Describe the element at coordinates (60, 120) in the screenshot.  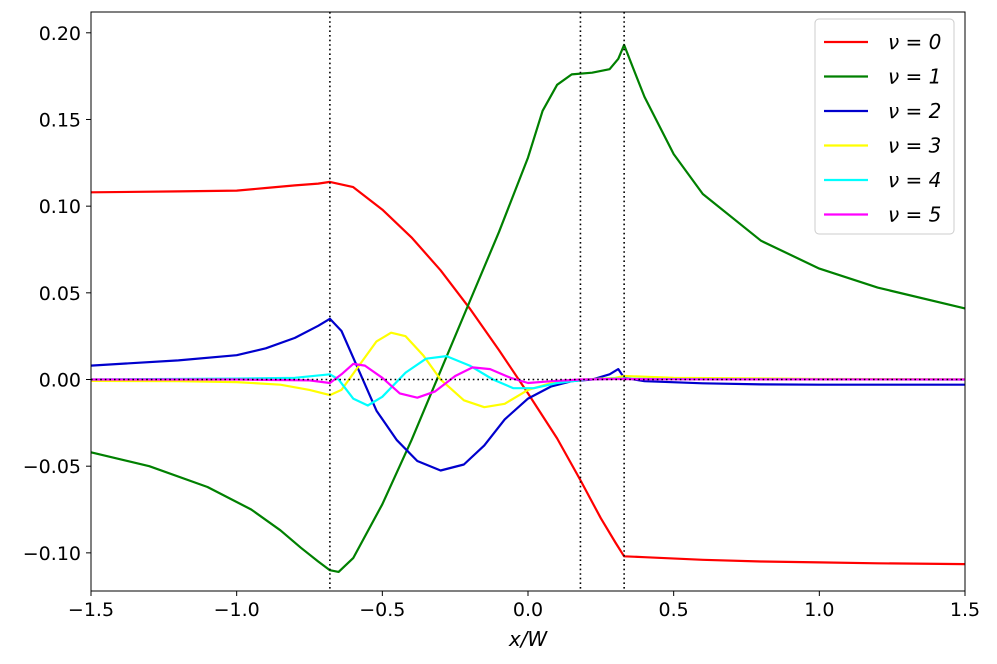
I see `y-tick-label: 0.15` at that location.